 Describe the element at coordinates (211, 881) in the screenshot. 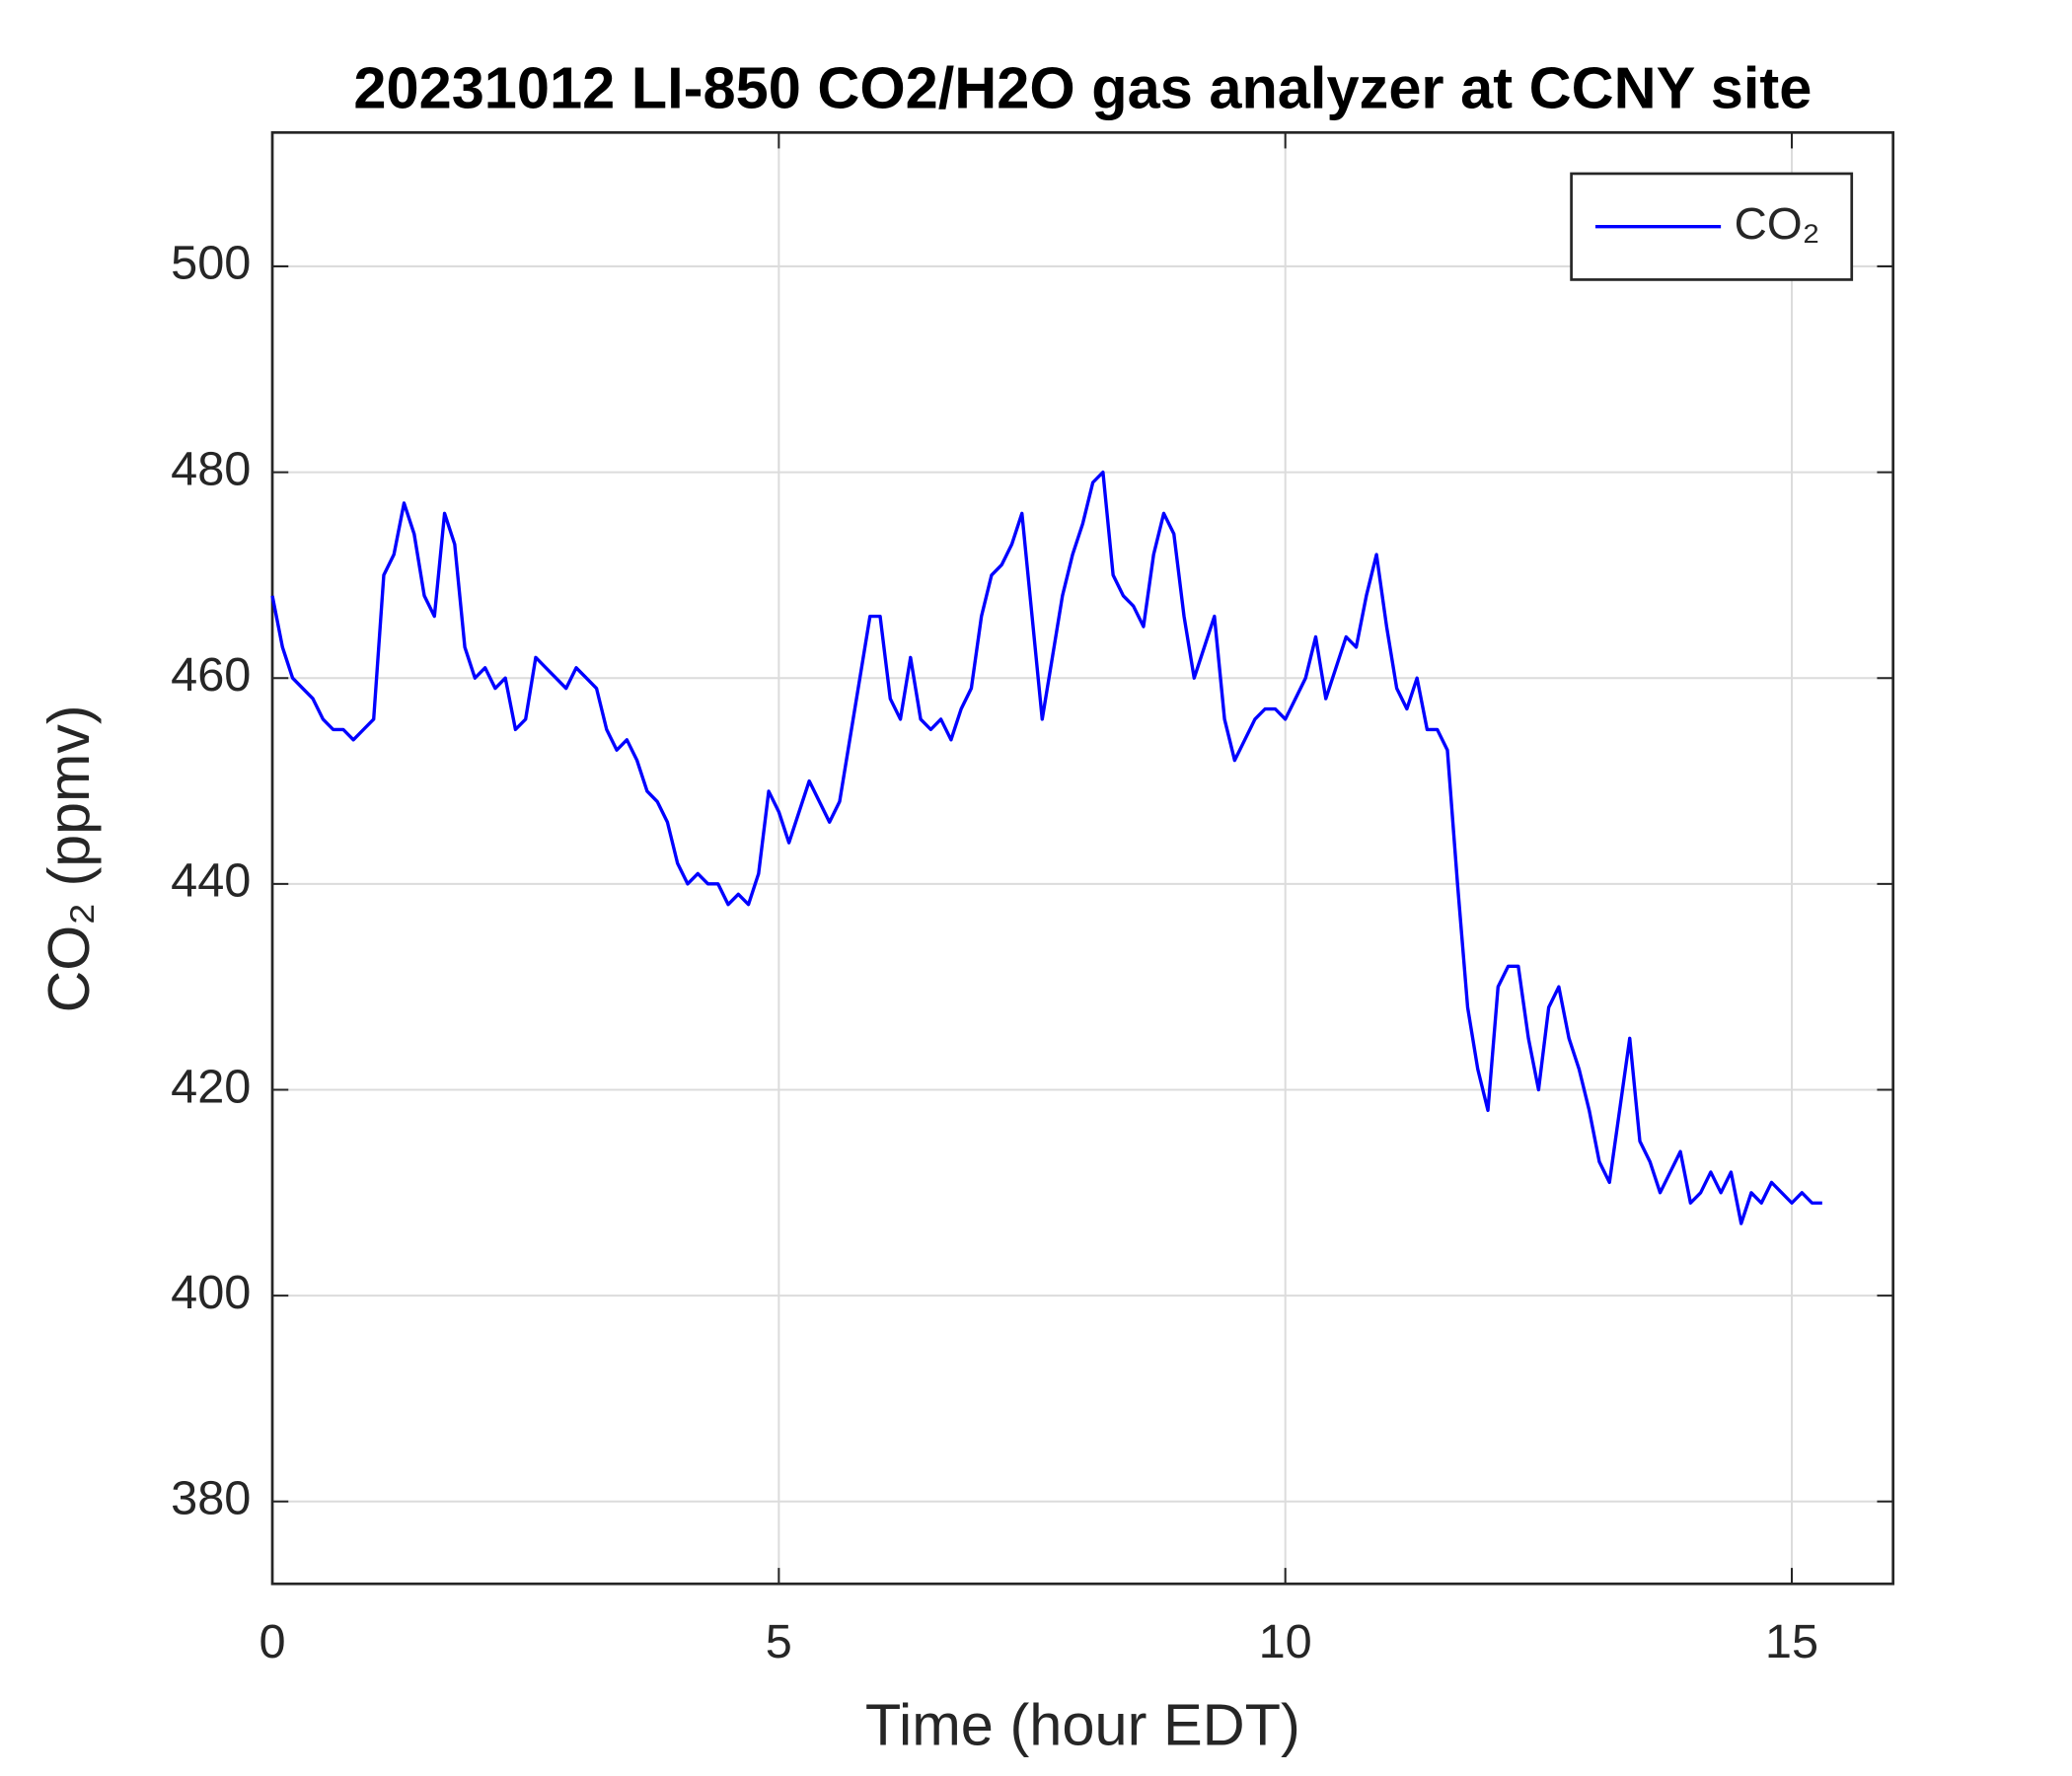

I see `y-tick-label: 440` at that location.